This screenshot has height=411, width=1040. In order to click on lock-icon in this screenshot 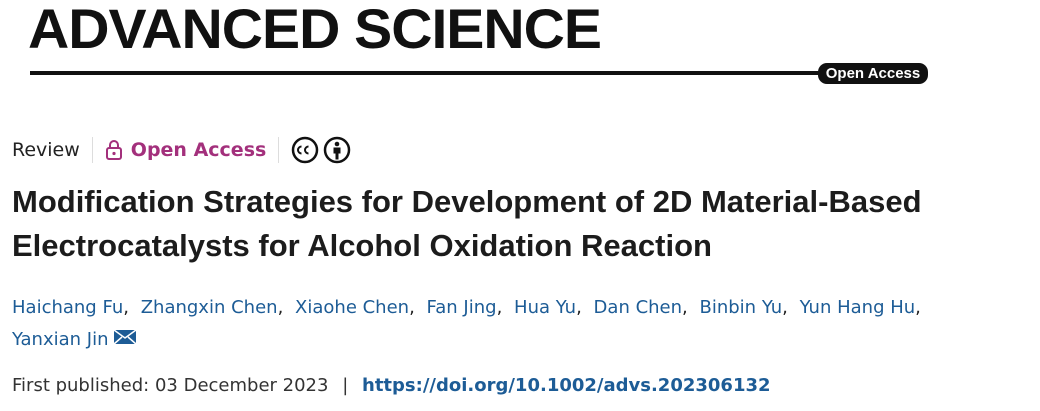, I will do `click(113, 150)`.